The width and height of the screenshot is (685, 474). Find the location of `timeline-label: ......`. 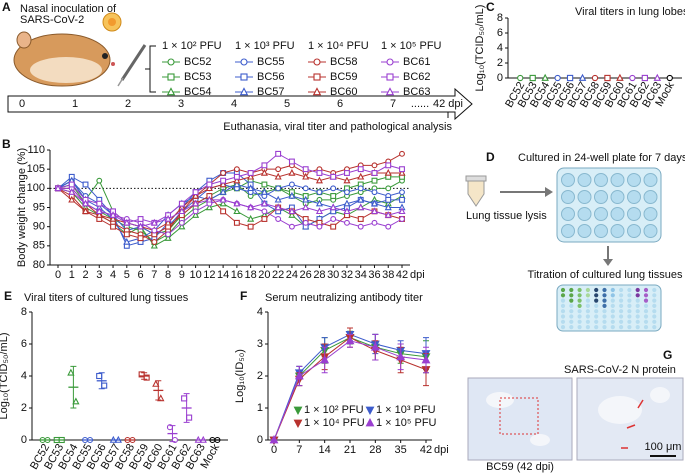

timeline-label: ...... is located at coordinates (420, 104).